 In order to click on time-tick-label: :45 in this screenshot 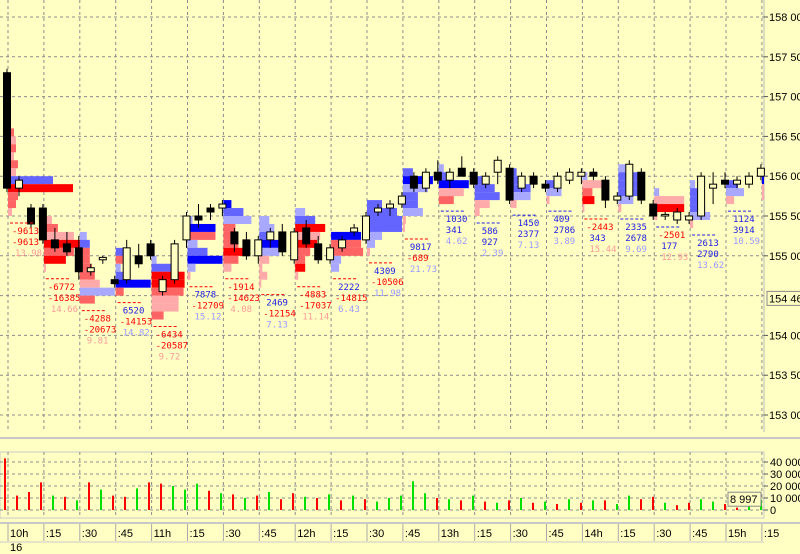, I will do `click(268, 534)`.